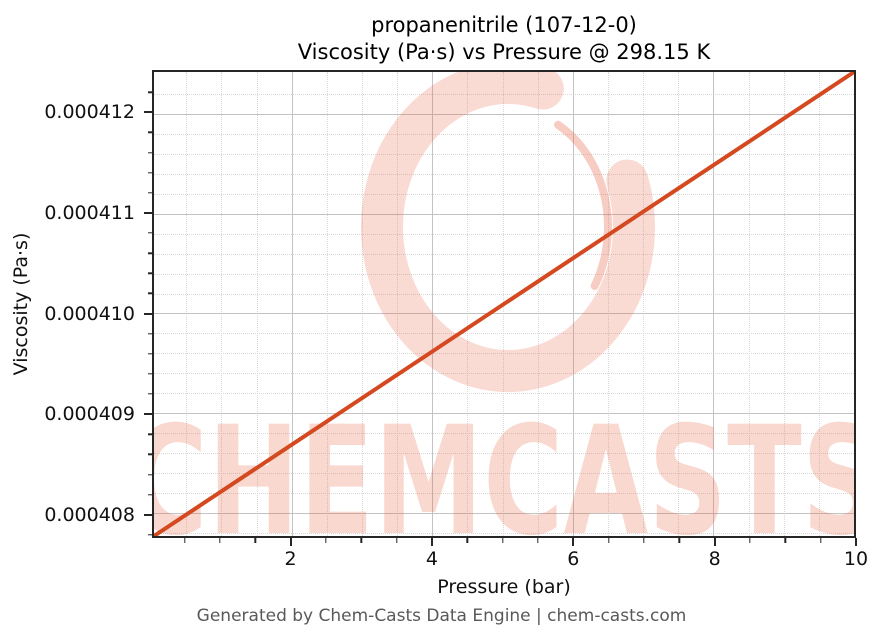  Describe the element at coordinates (504, 587) in the screenshot. I see `x-axis-label: Pressure (bar)` at that location.